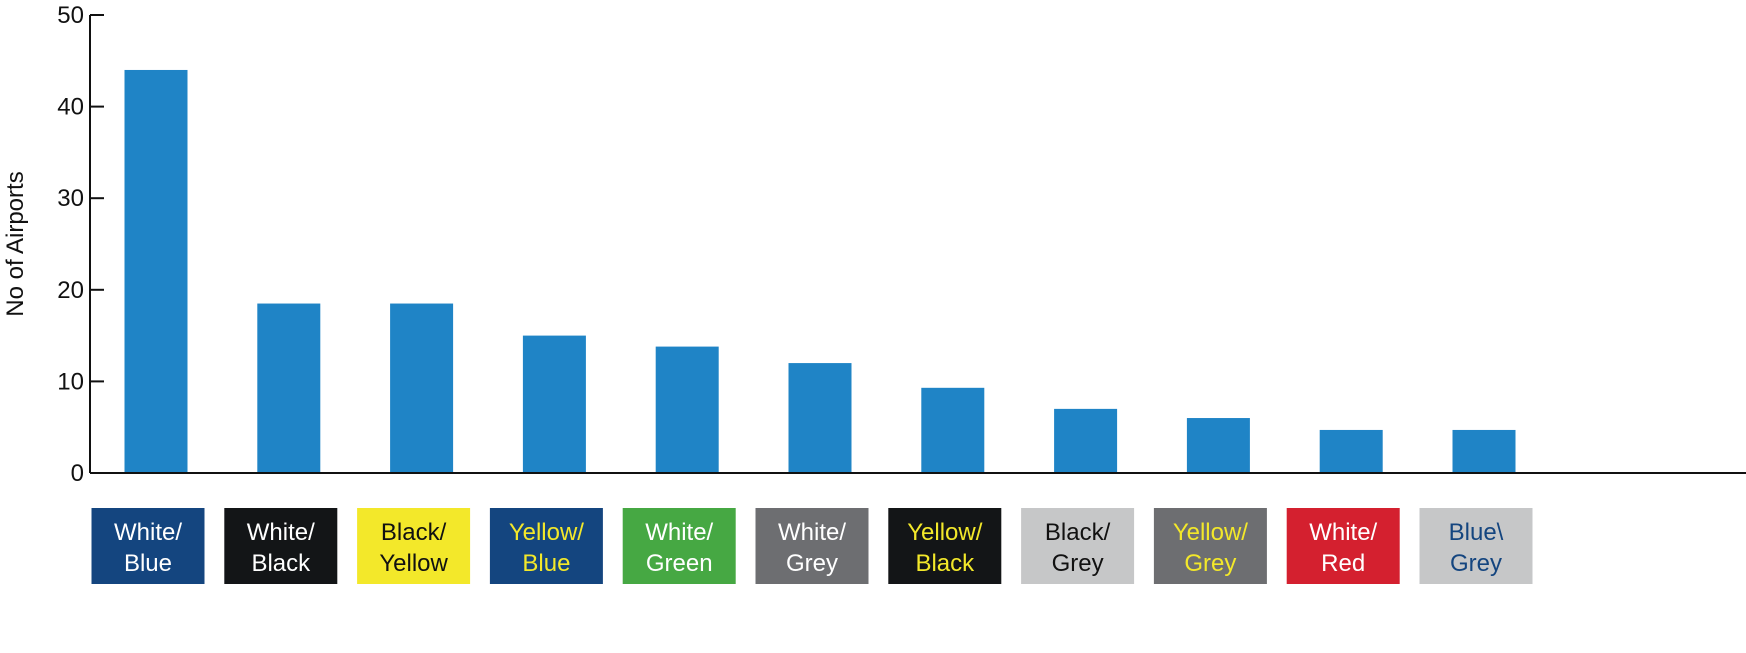 Image resolution: width=1746 pixels, height=653 pixels. I want to click on category-label-line1: Blue\, so click(1476, 532).